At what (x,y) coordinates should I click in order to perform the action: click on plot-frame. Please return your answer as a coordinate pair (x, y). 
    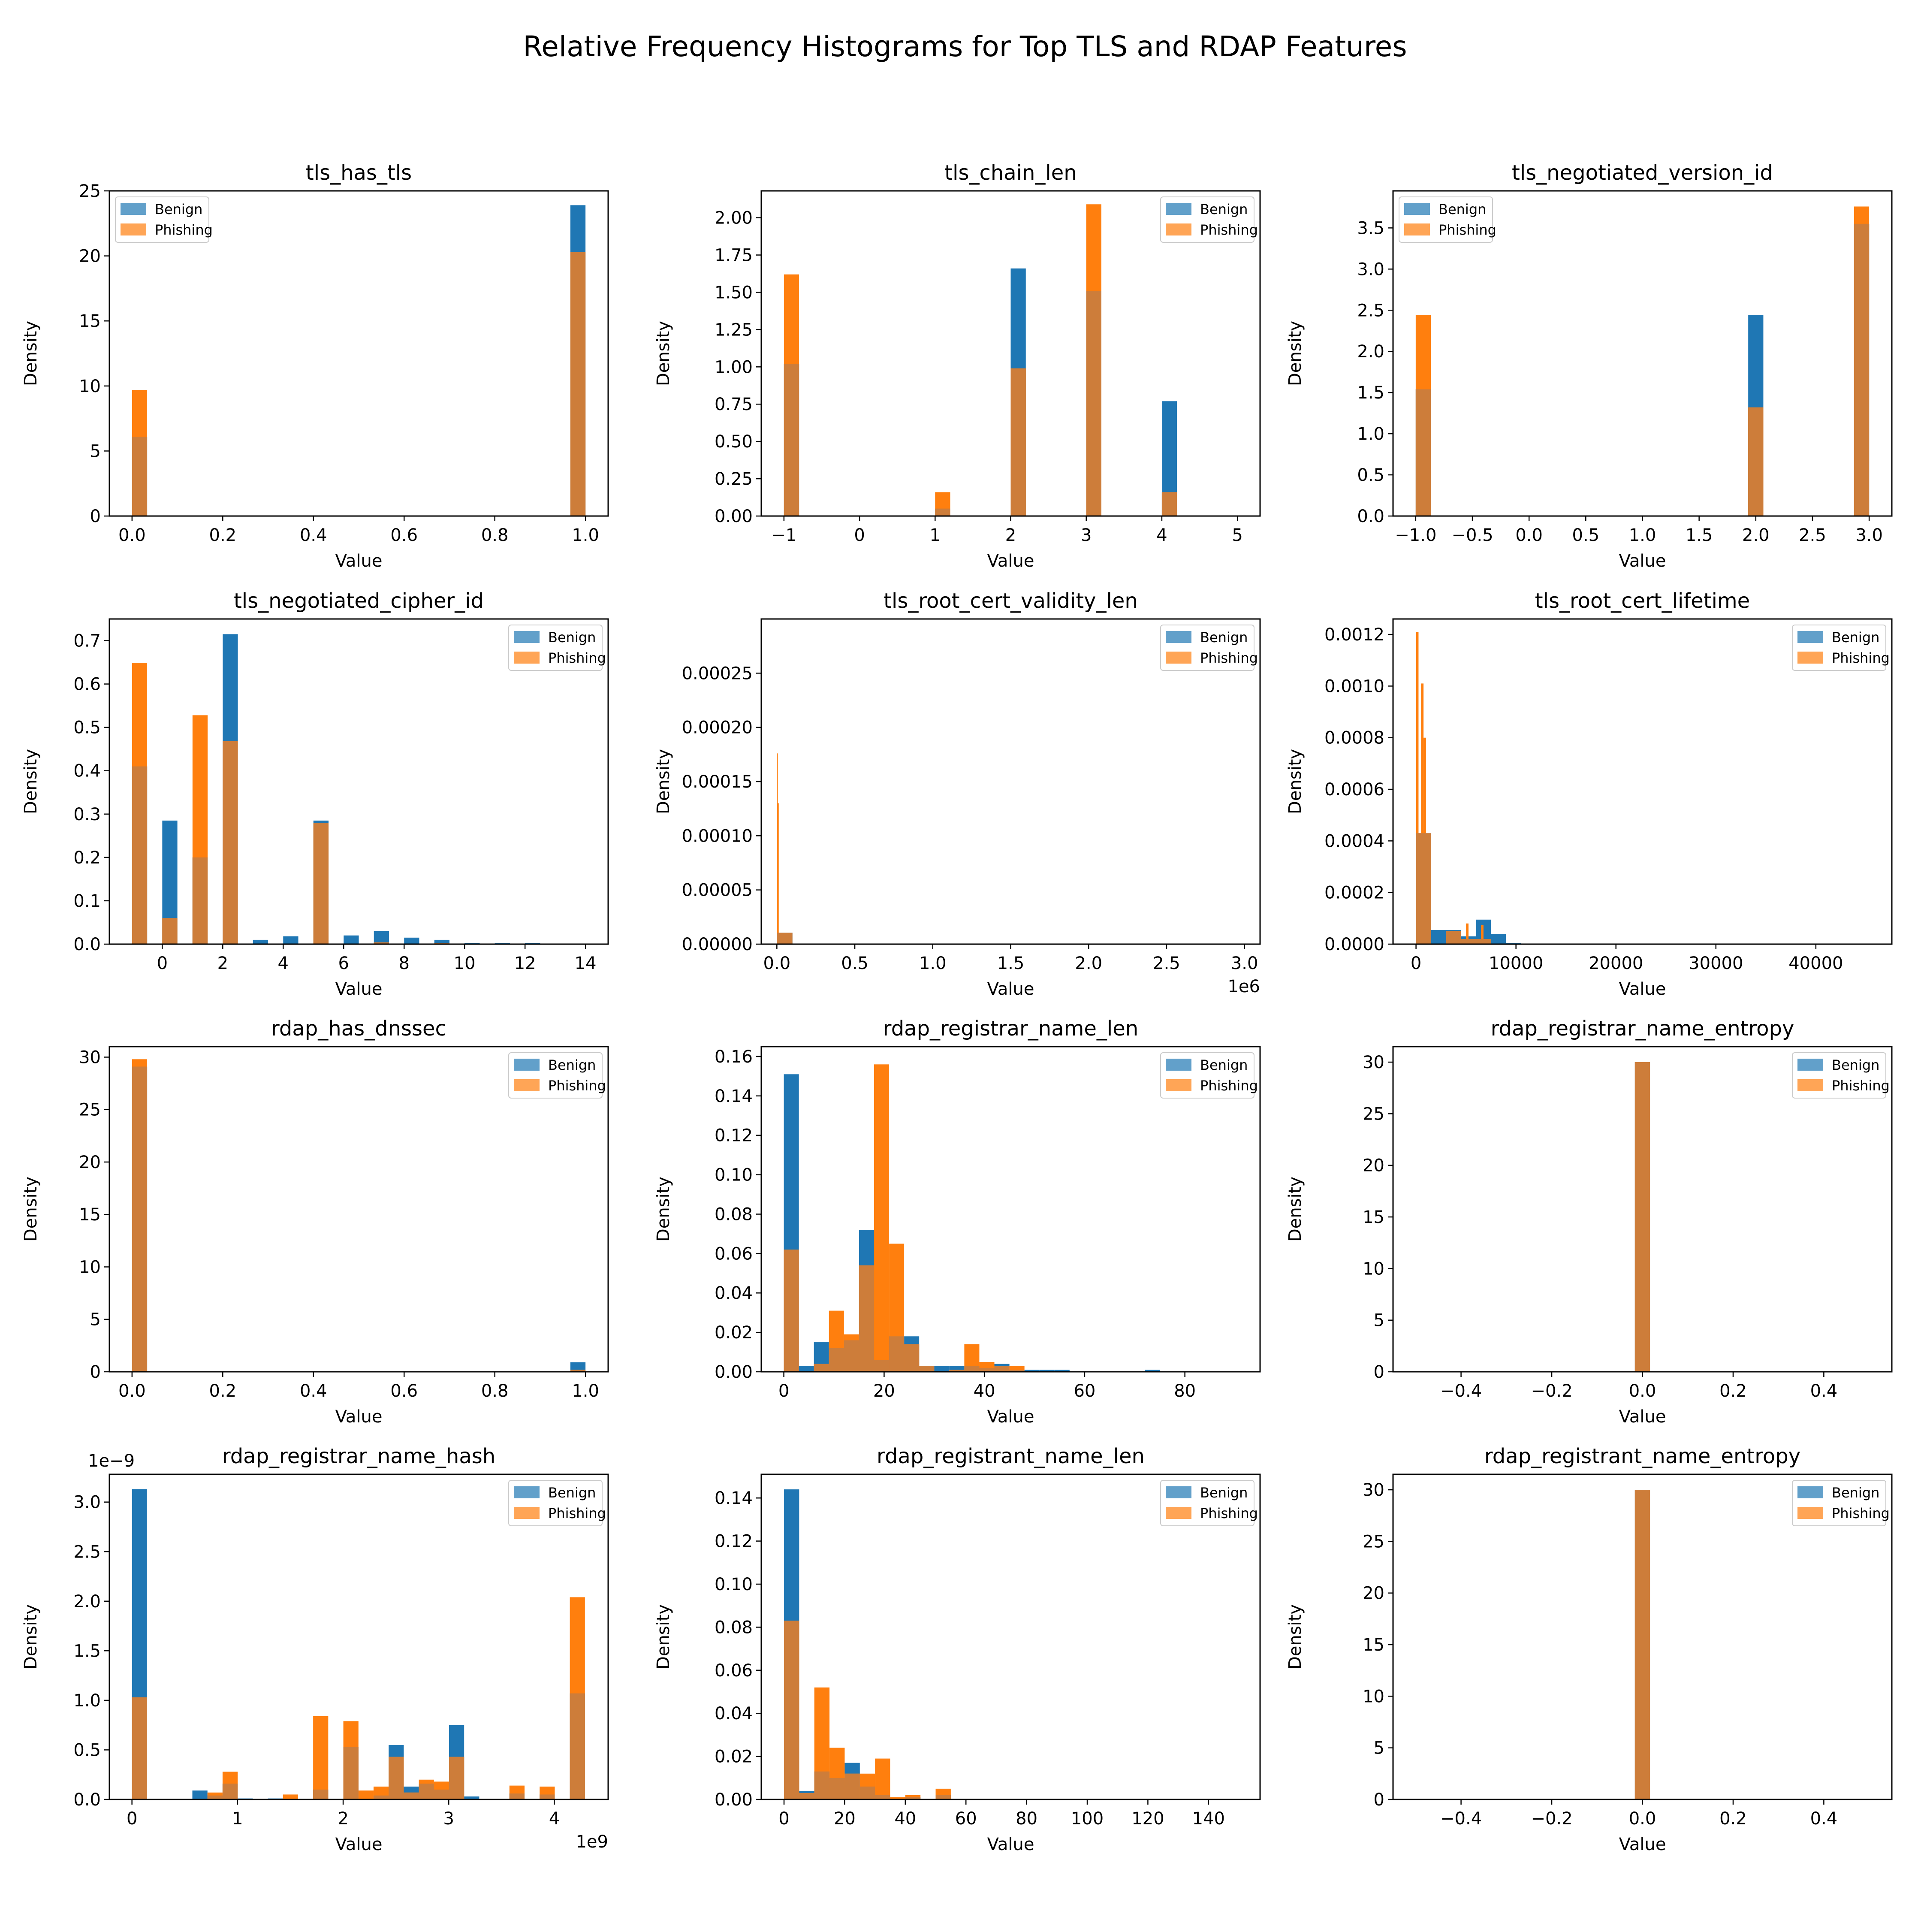
    Looking at the image, I should click on (1010, 1209).